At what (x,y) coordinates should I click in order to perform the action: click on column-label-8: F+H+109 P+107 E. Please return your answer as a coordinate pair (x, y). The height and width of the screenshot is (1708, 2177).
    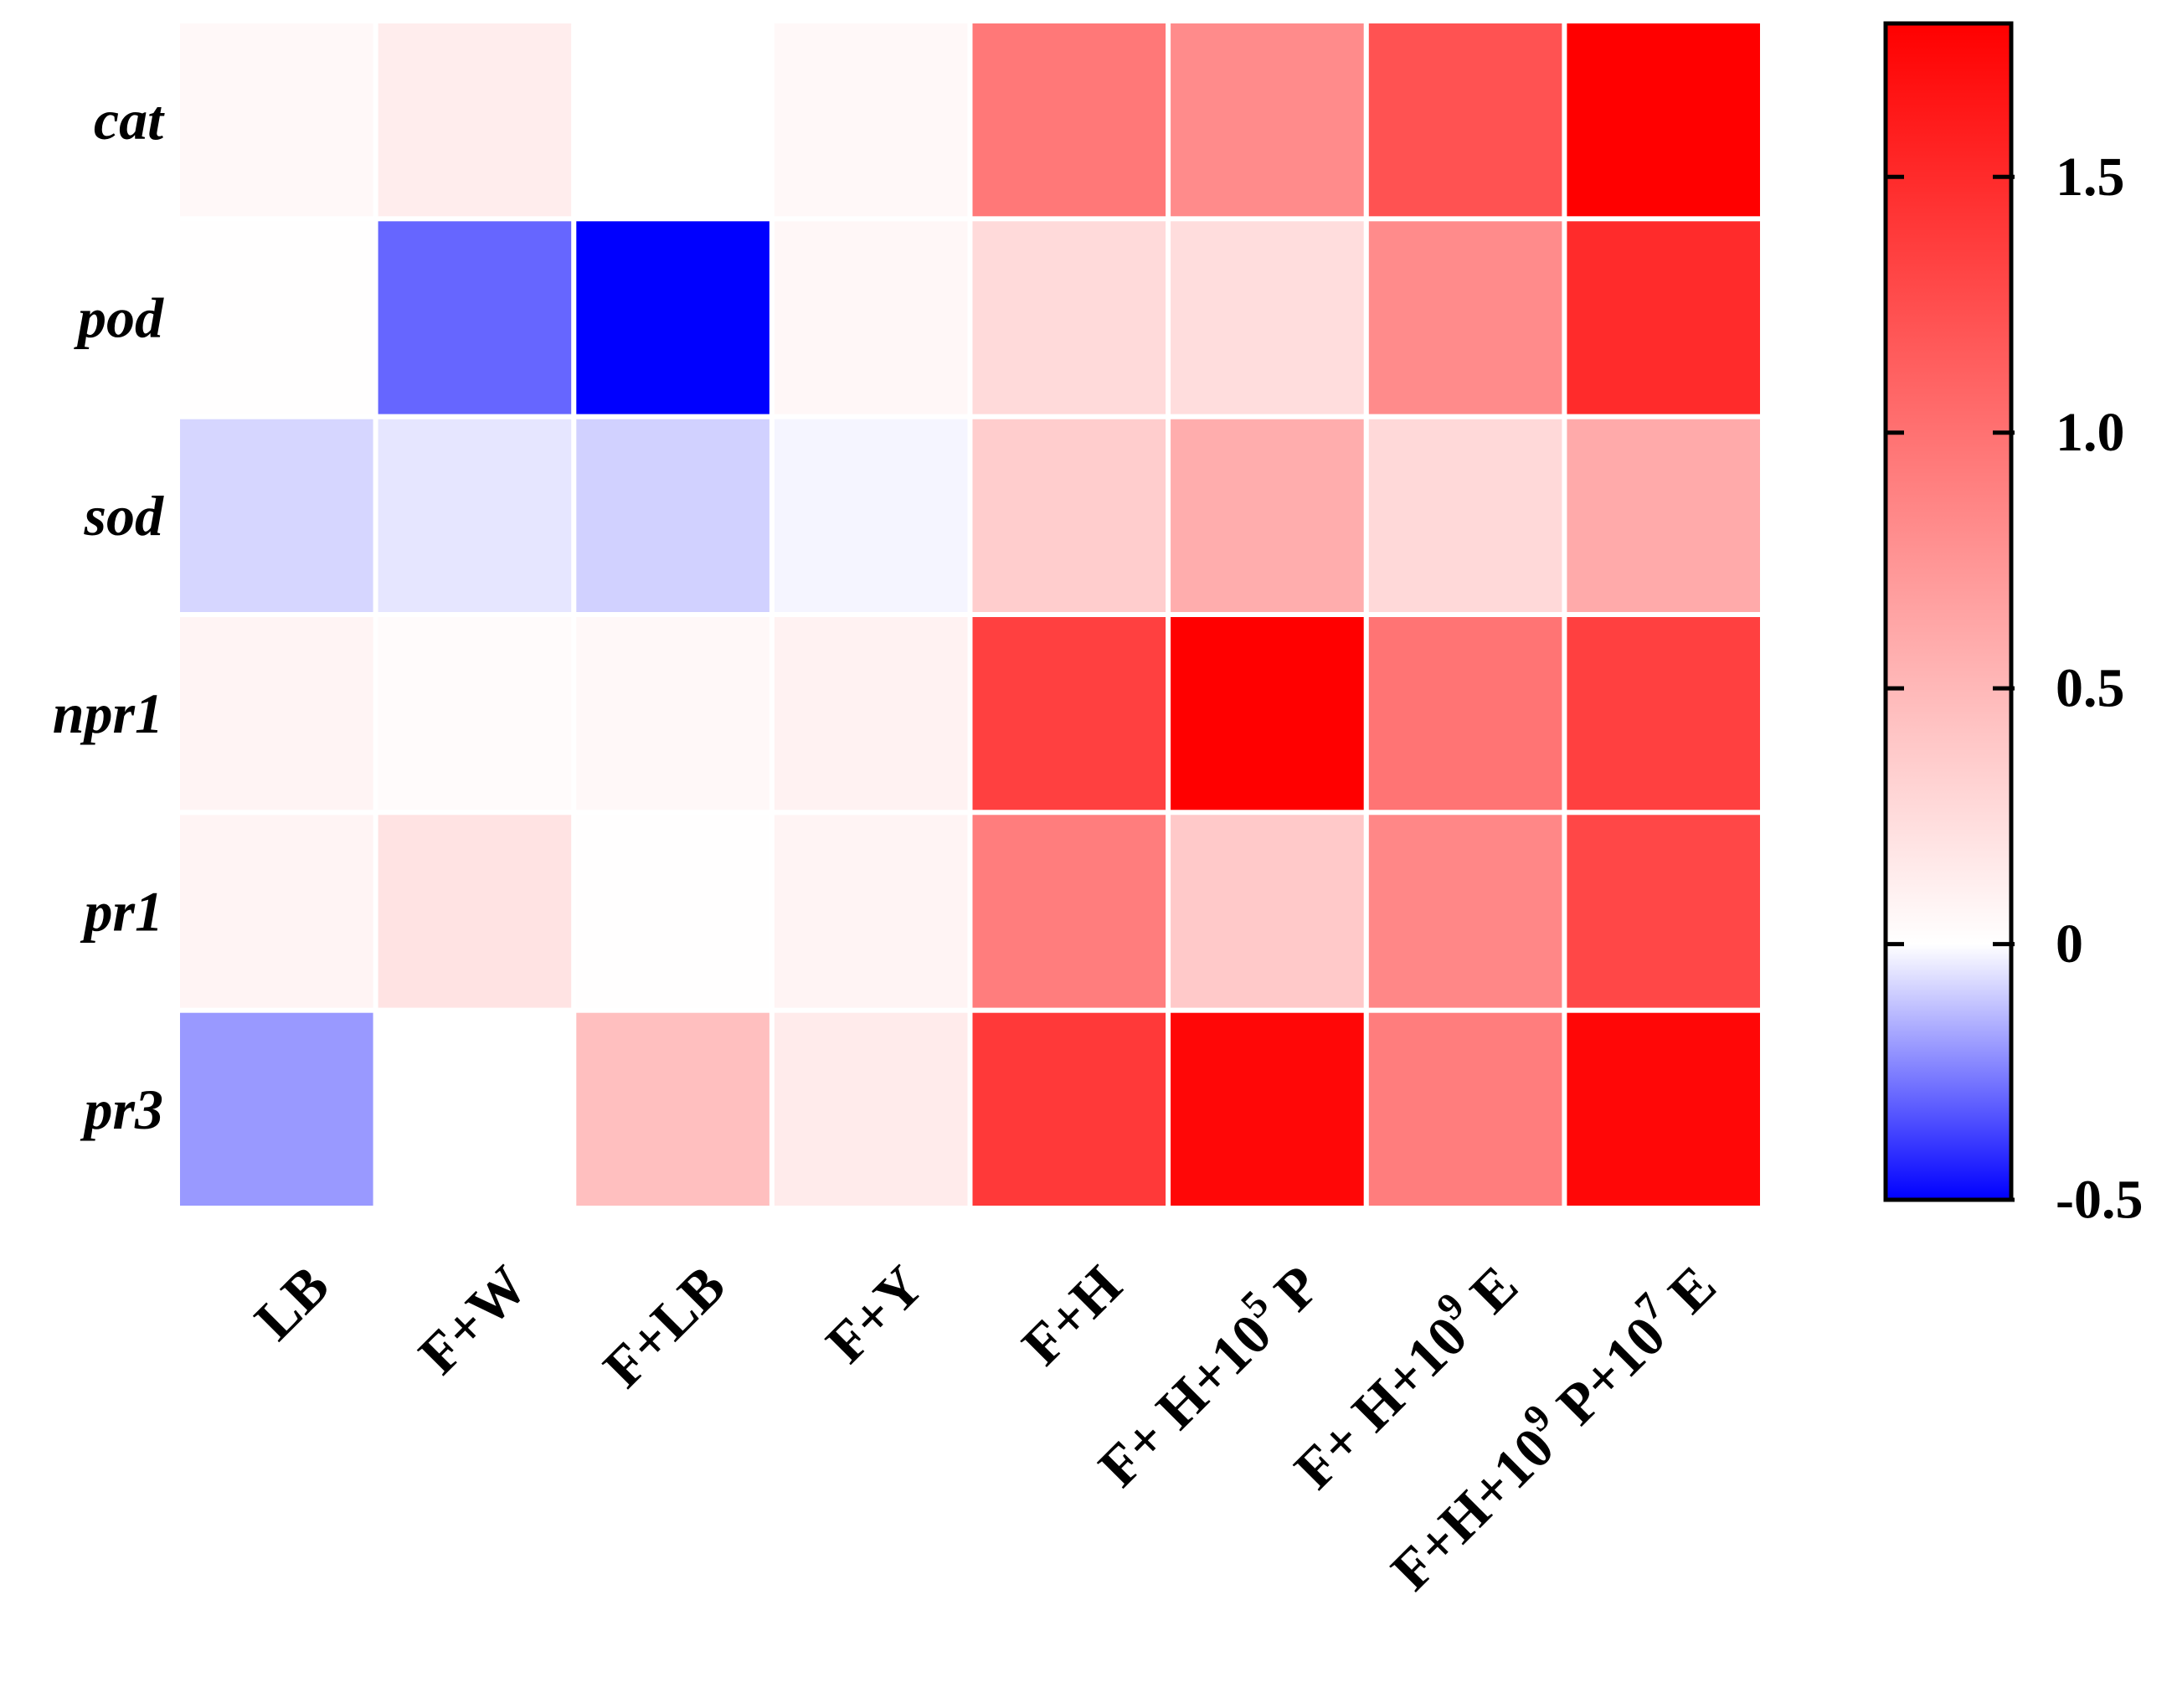
    Looking at the image, I should click on (1551, 1425).